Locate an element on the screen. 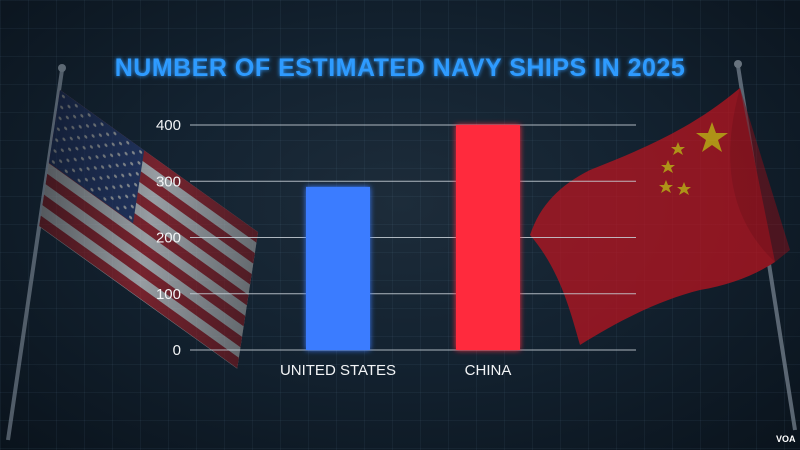 Image resolution: width=800 pixels, height=450 pixels. y-tick-label: 100 is located at coordinates (168, 294).